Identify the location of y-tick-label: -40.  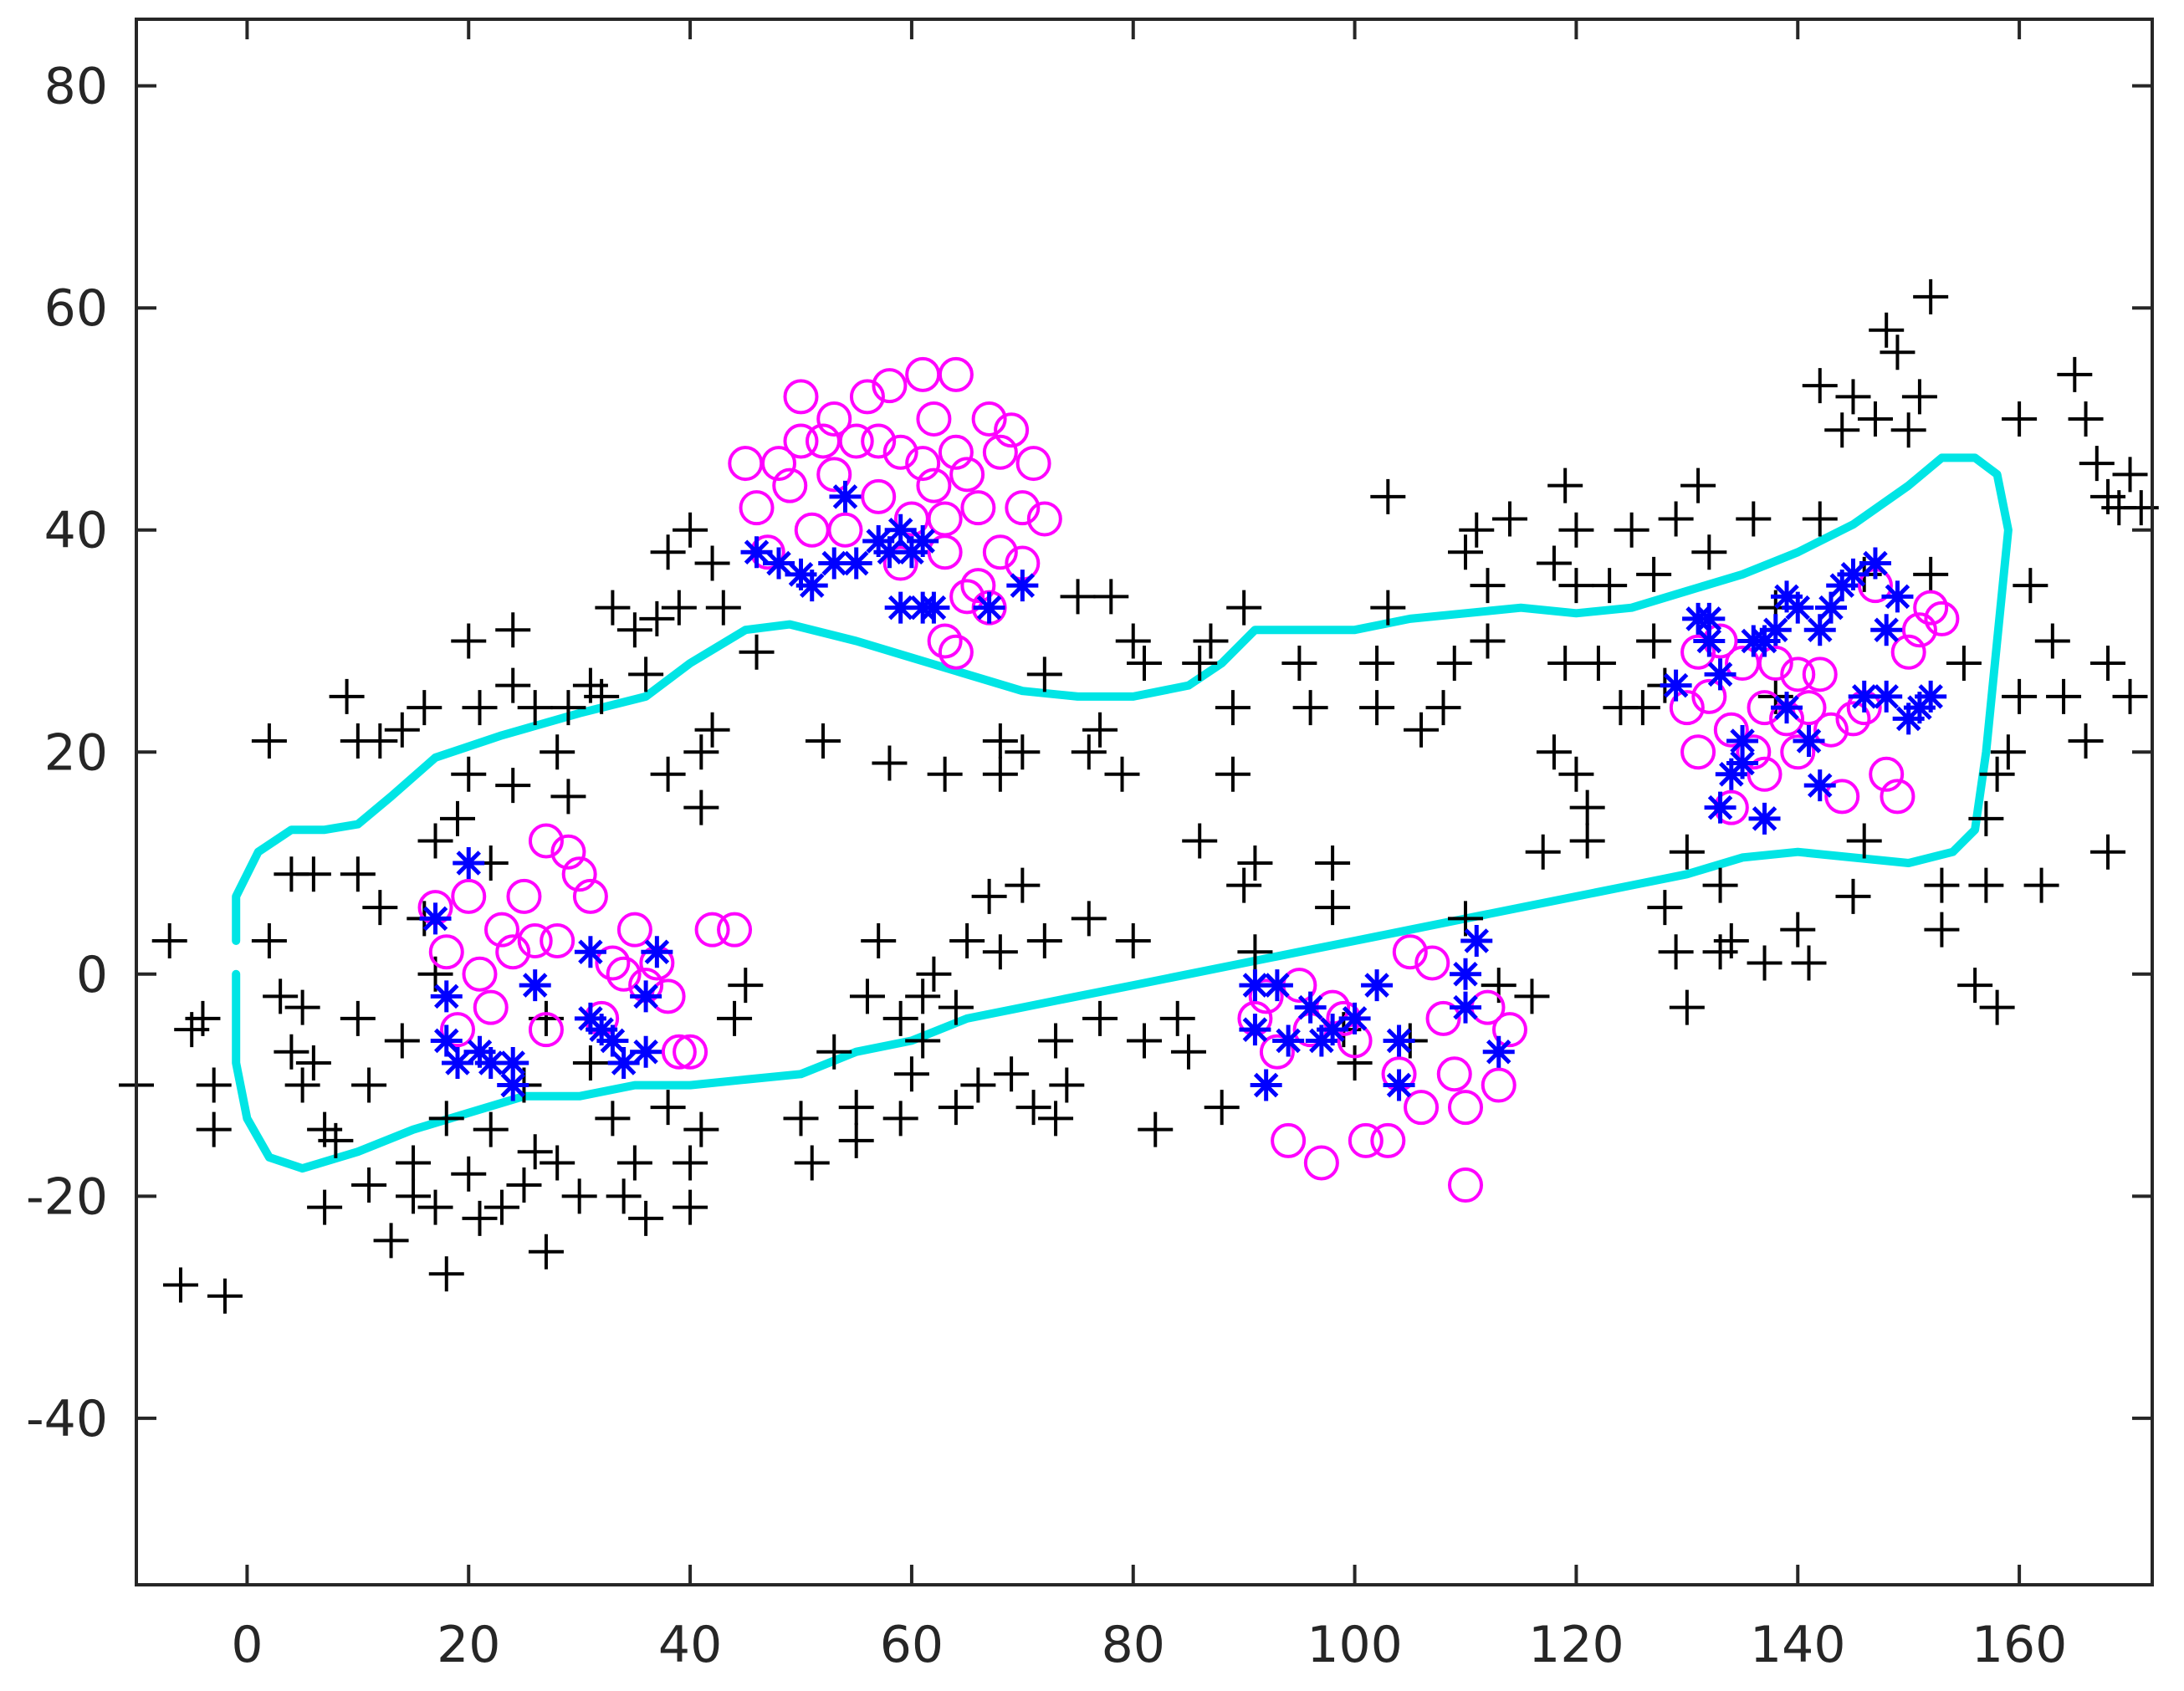
(67, 1419).